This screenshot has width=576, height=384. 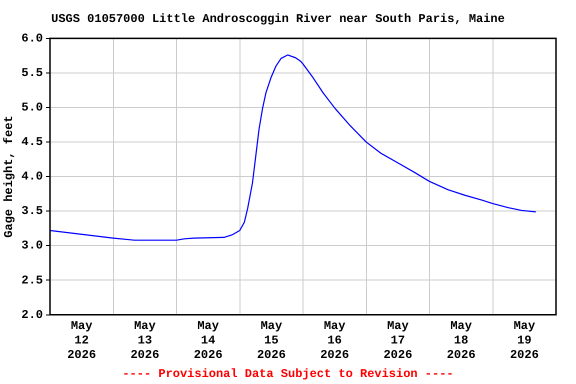 What do you see at coordinates (32, 211) in the screenshot?
I see `y-tick-label: 3.5` at bounding box center [32, 211].